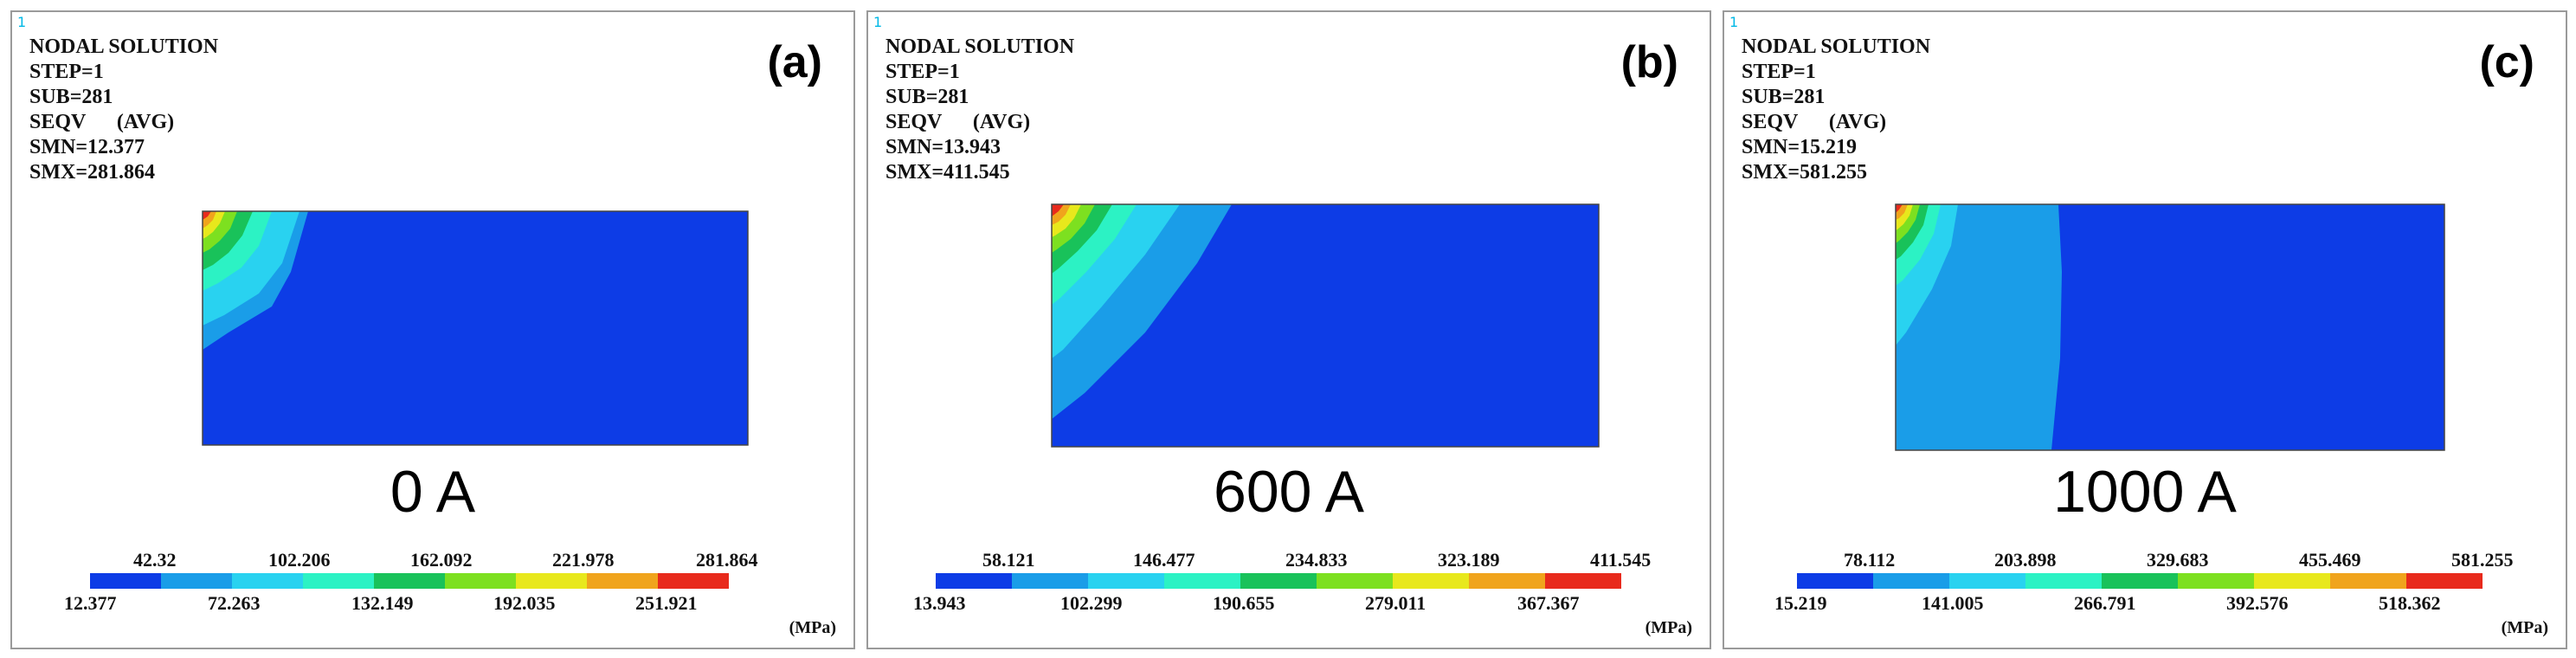 The image size is (2576, 658). I want to click on legend-value: 221.978, so click(583, 560).